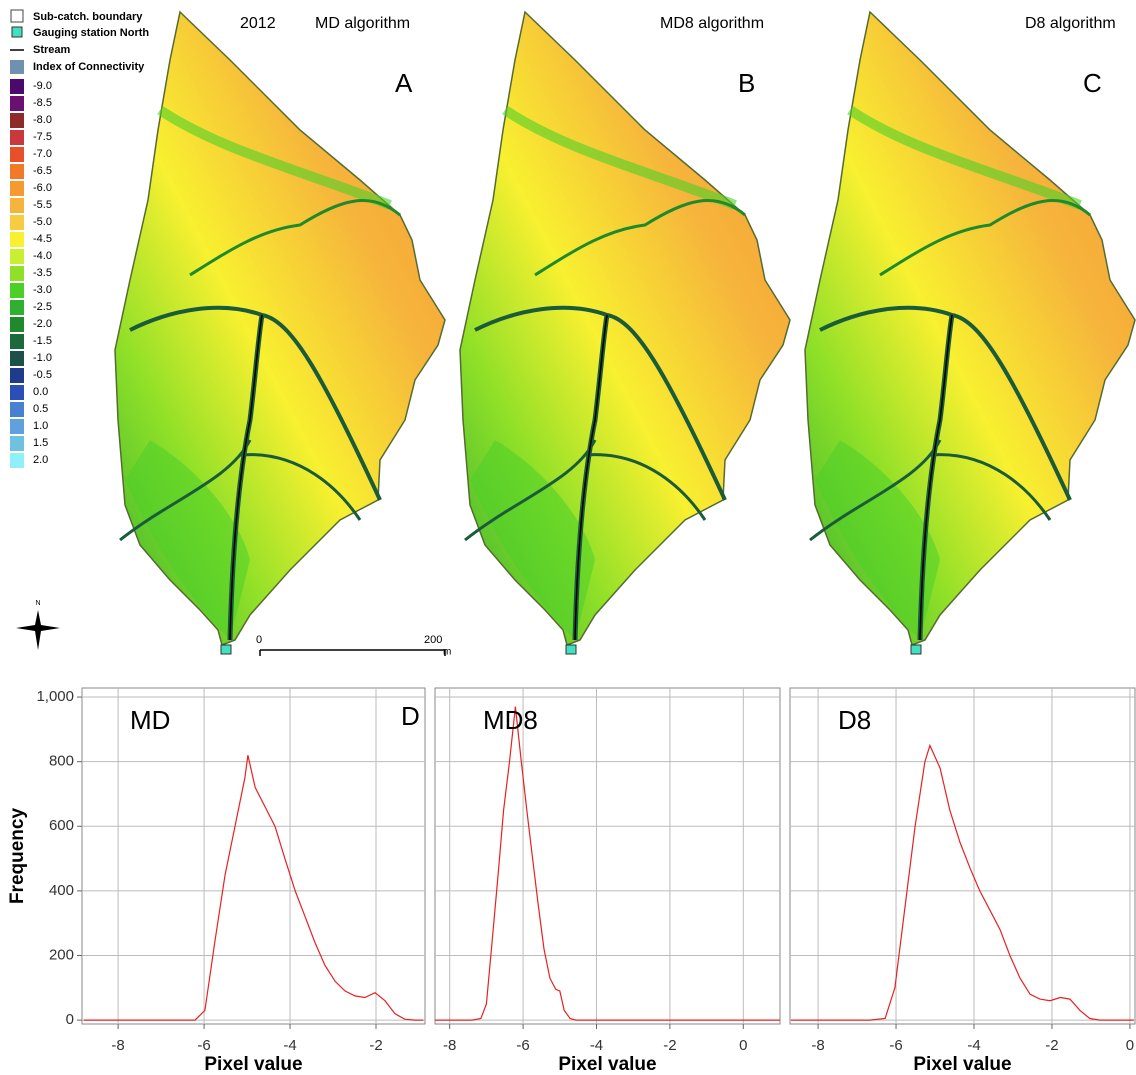 The image size is (1136, 1075). What do you see at coordinates (258, 23) in the screenshot?
I see `map-year: 2012` at bounding box center [258, 23].